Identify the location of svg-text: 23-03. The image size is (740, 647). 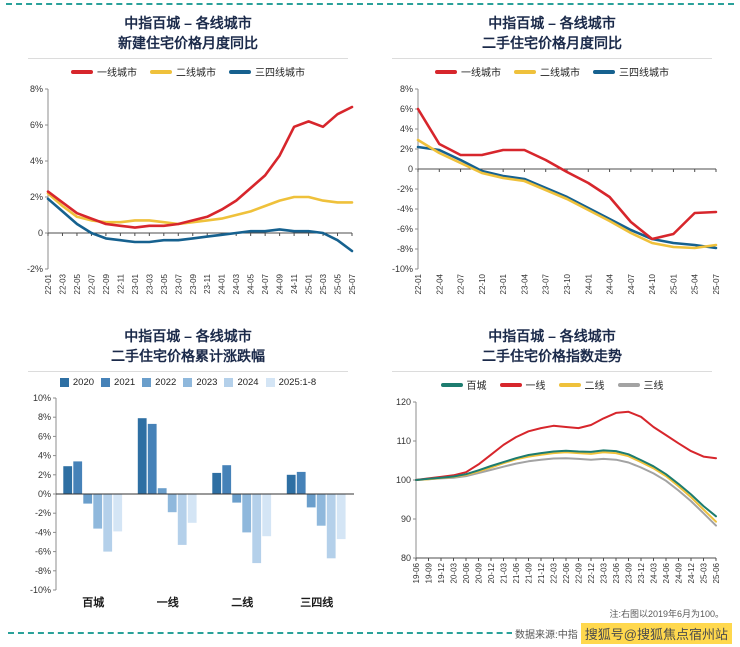
(604, 573).